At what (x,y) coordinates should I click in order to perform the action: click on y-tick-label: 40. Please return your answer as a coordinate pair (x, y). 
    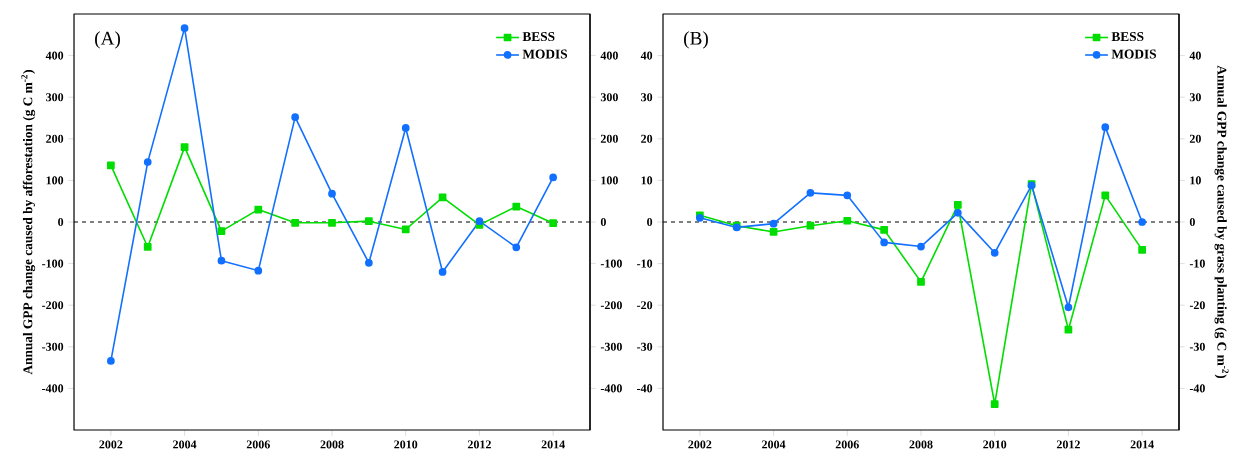
    Looking at the image, I should click on (646, 55).